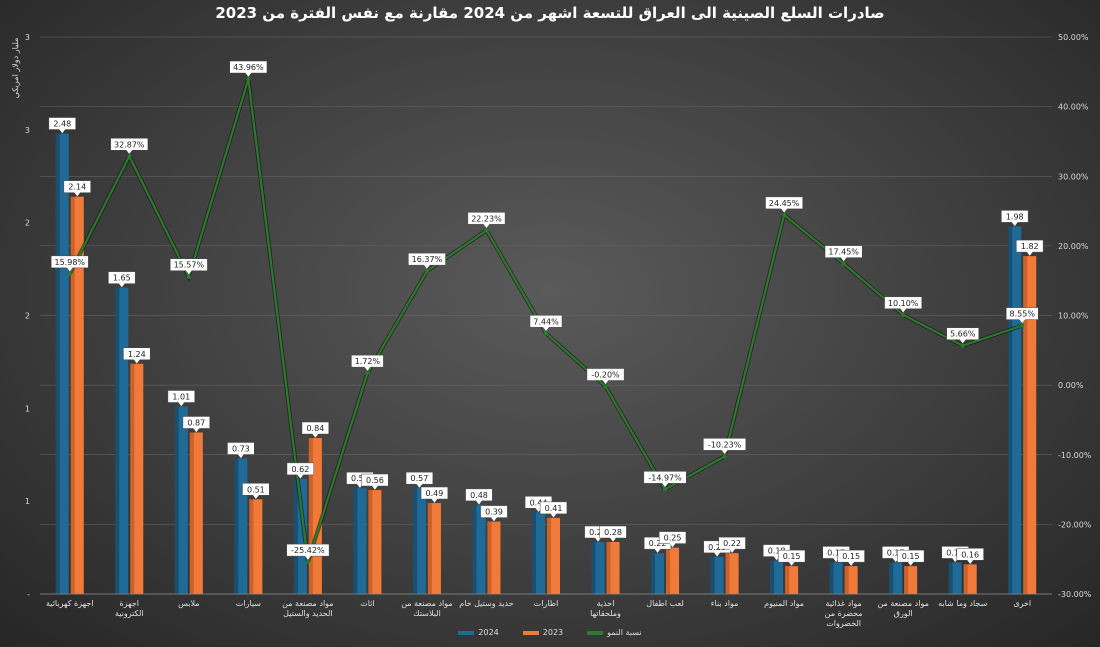  What do you see at coordinates (486, 603) in the screenshot?
I see `x-axis-category-label: حديد وستيل خام` at bounding box center [486, 603].